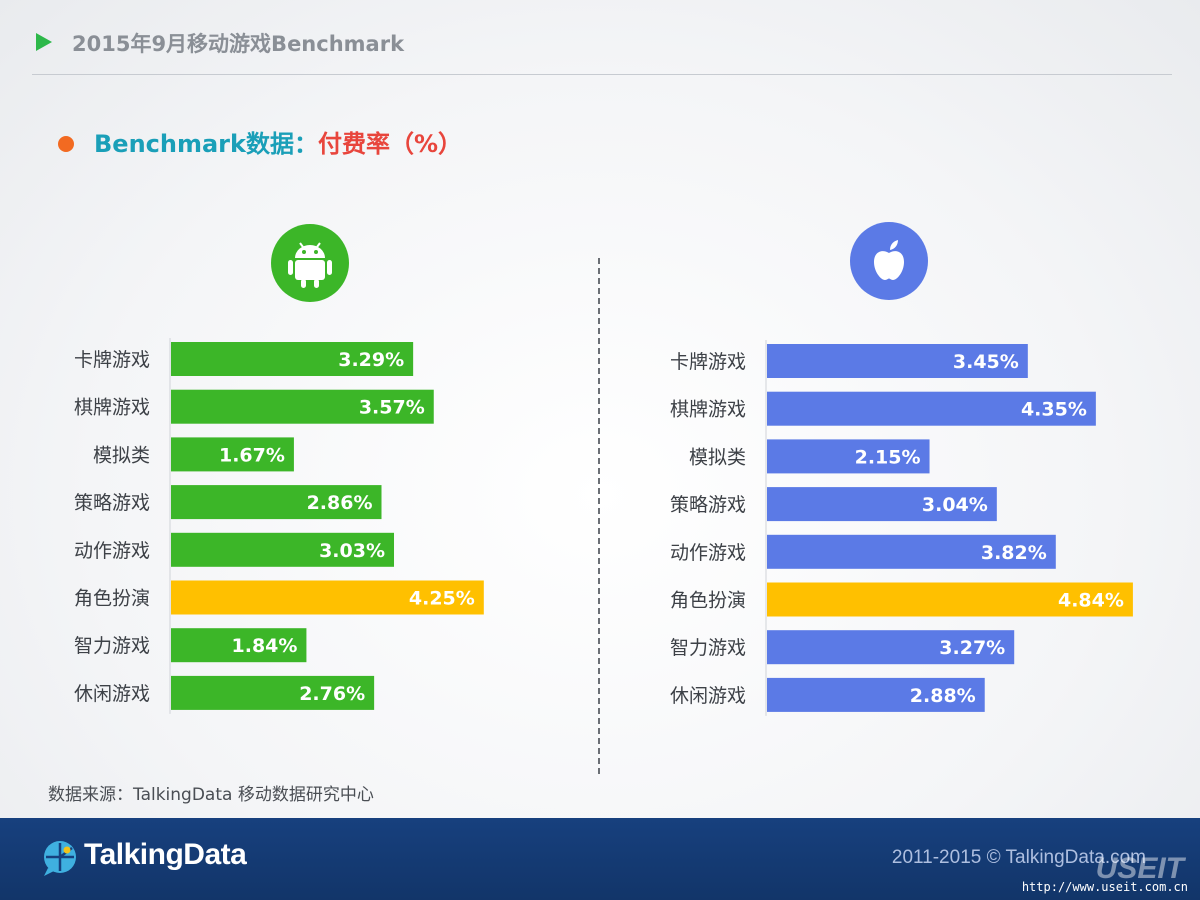  What do you see at coordinates (717, 457) in the screenshot?
I see `ios-category-label: 模拟类` at bounding box center [717, 457].